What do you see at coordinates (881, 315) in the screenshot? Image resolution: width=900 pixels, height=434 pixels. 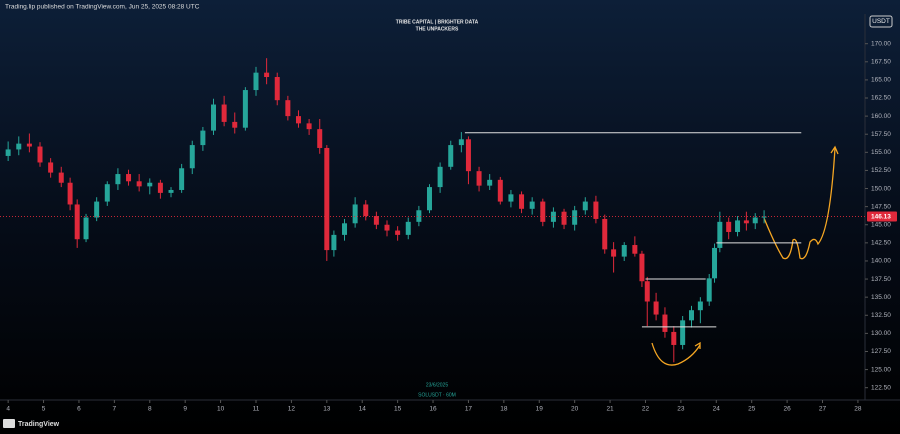 I see `y-tick-label: 132.50` at bounding box center [881, 315].